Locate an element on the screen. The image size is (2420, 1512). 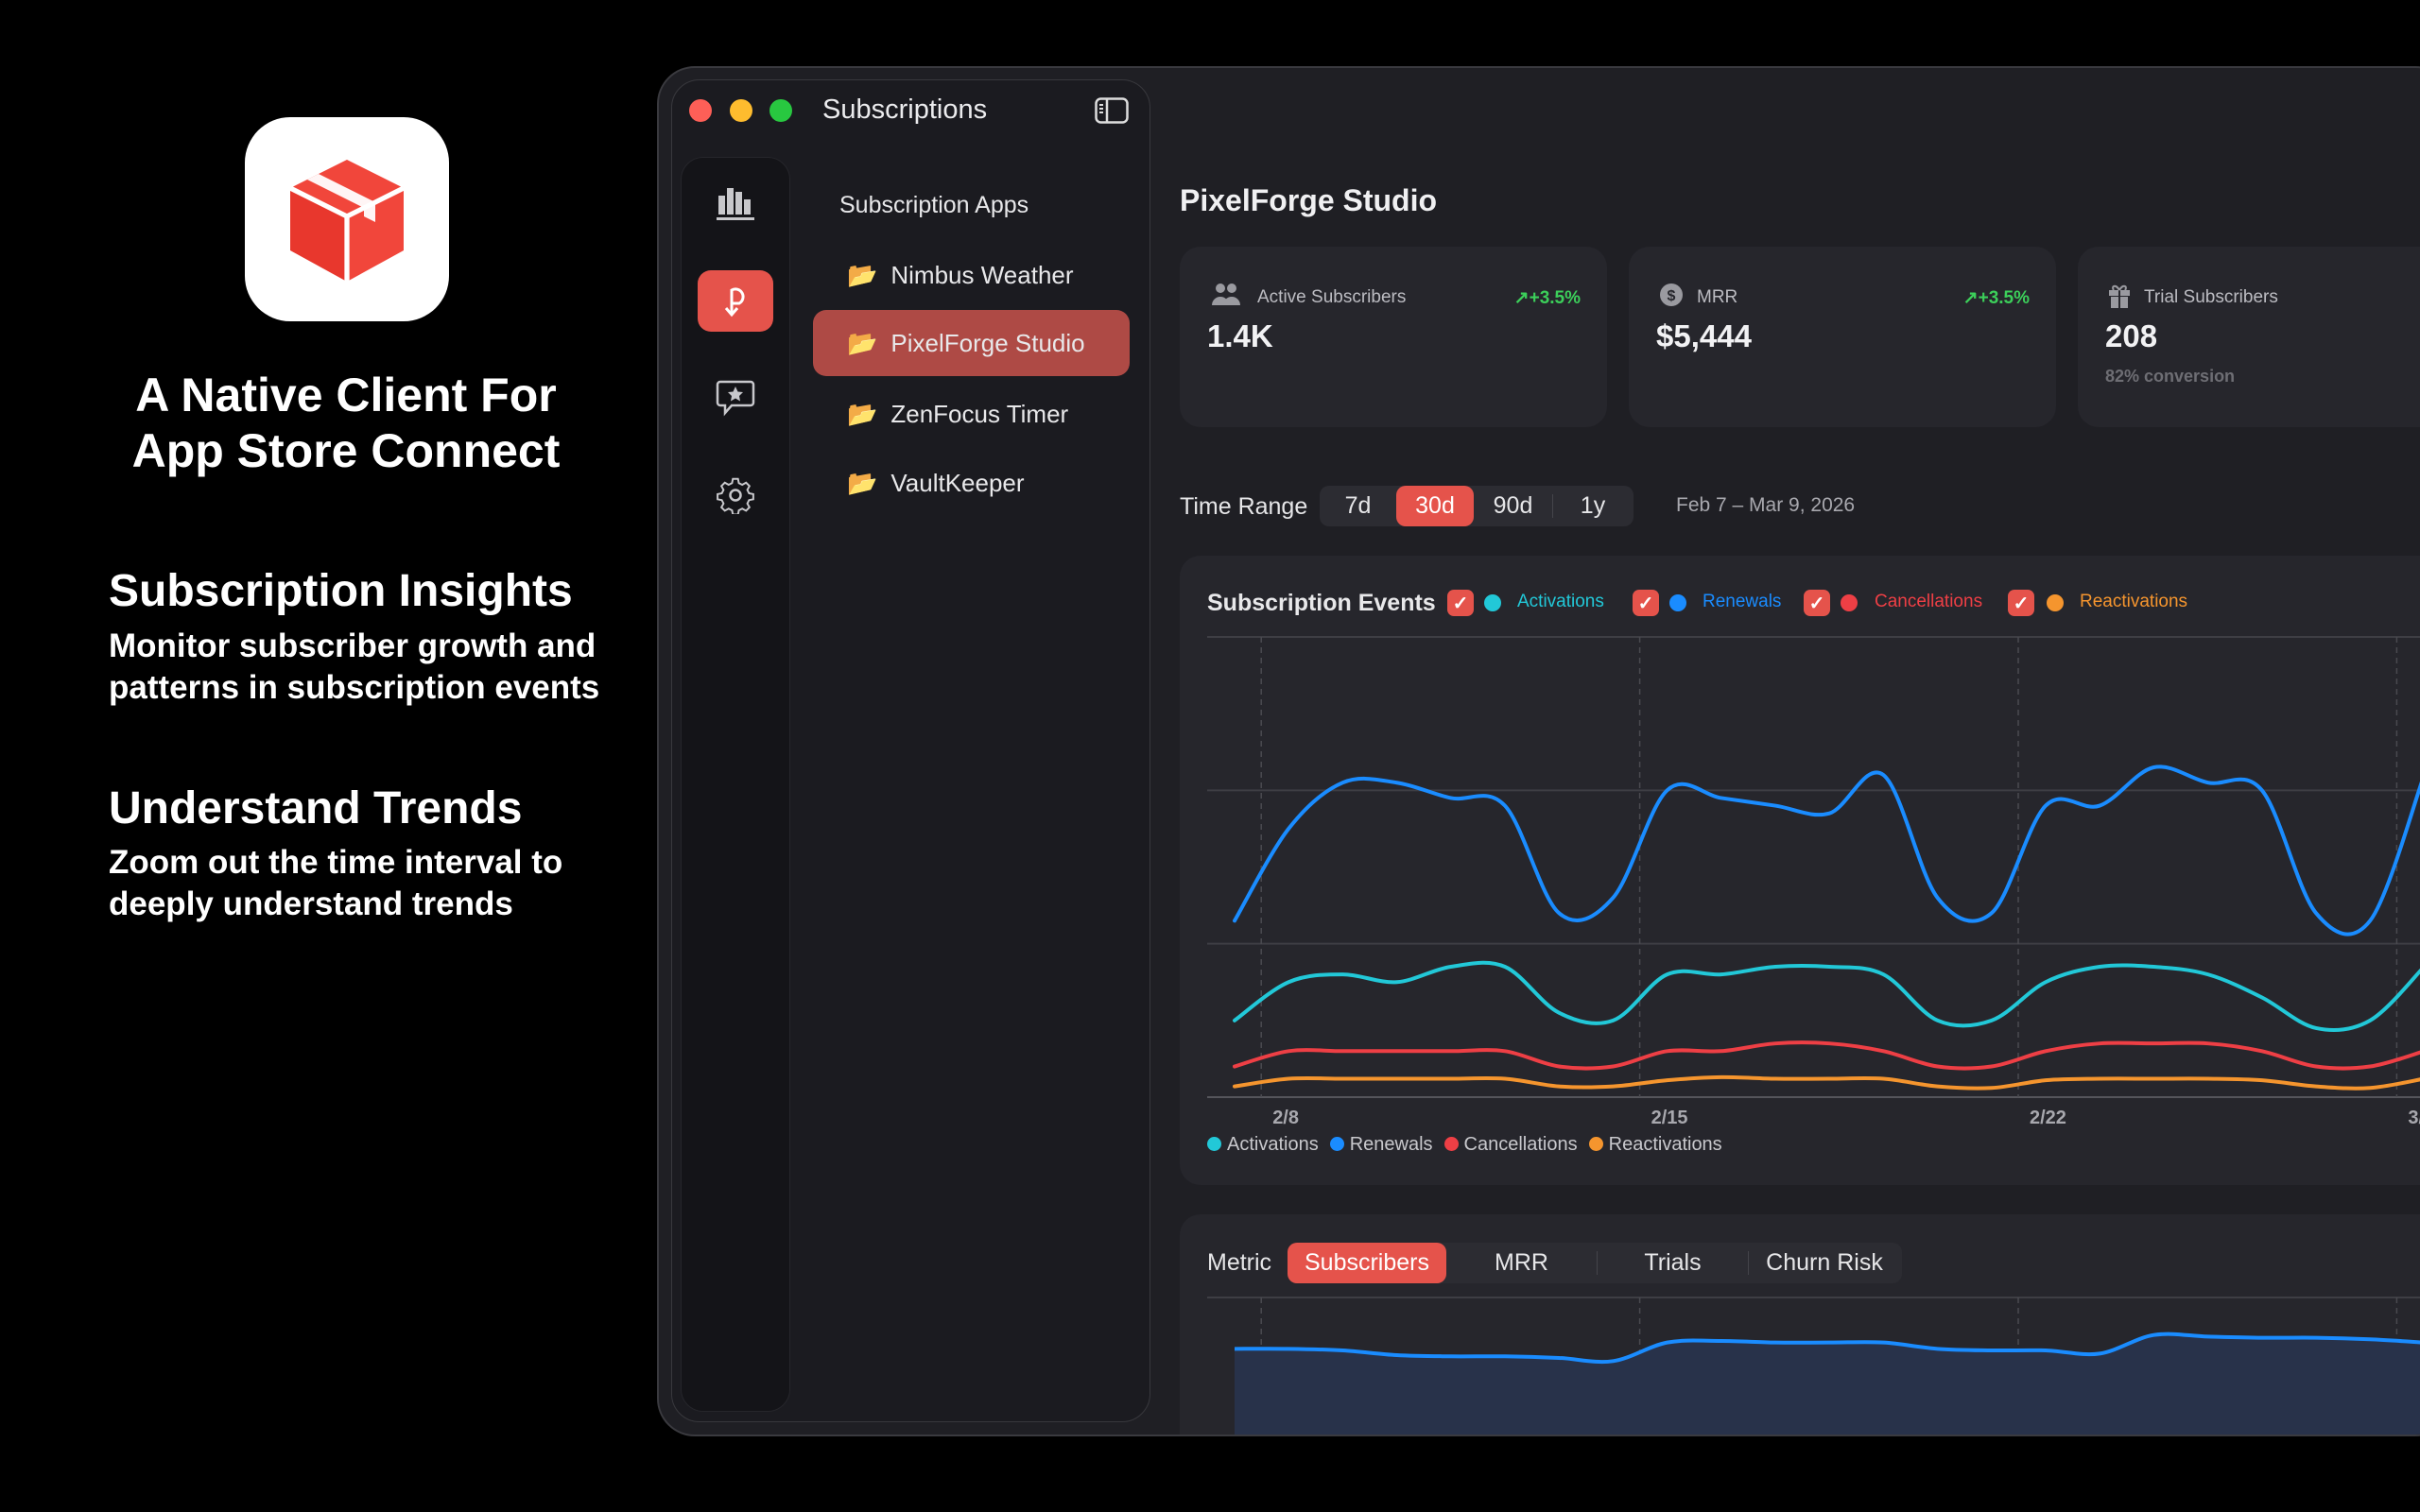
subscribers-area-chart is located at coordinates (1814, 1366).